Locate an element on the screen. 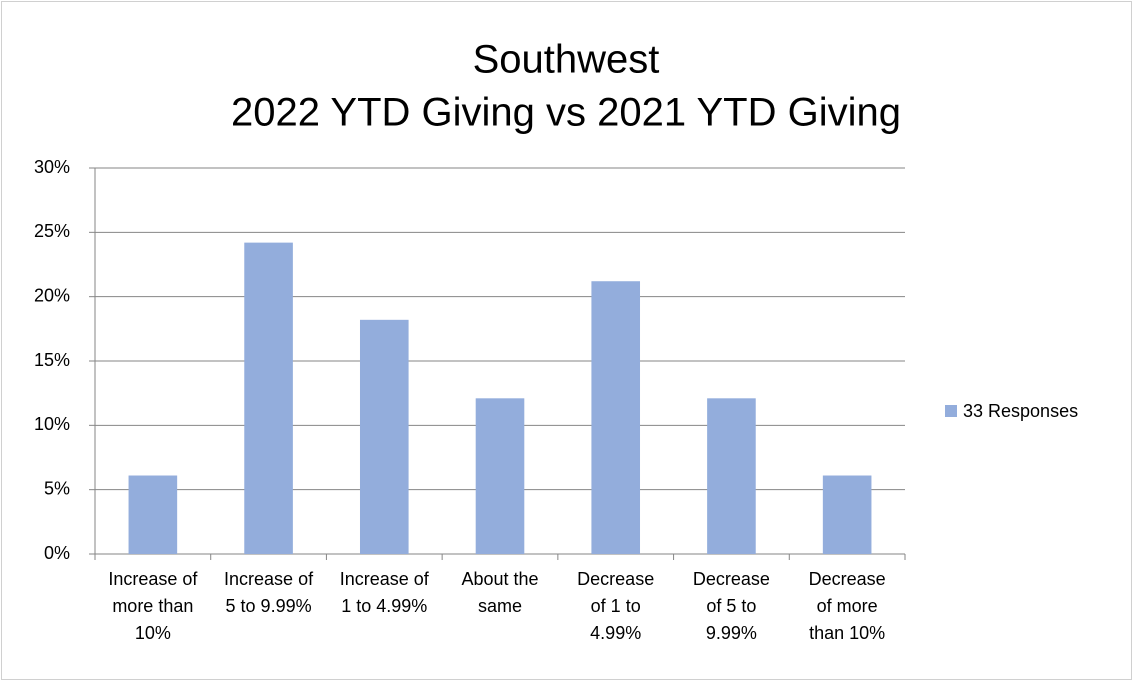  y-tick-label: 25% is located at coordinates (52, 231).